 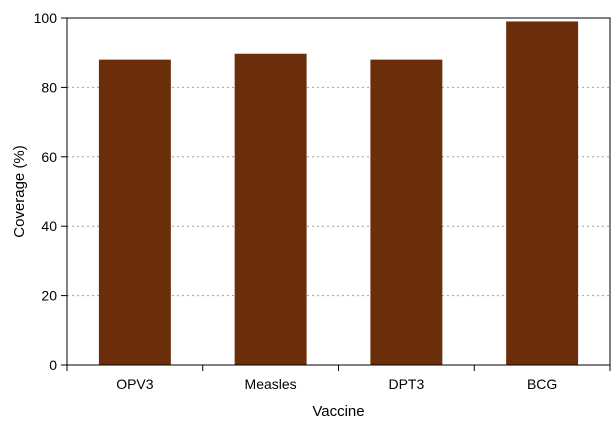 What do you see at coordinates (49, 296) in the screenshot?
I see `y-tick-label-20: 20` at bounding box center [49, 296].